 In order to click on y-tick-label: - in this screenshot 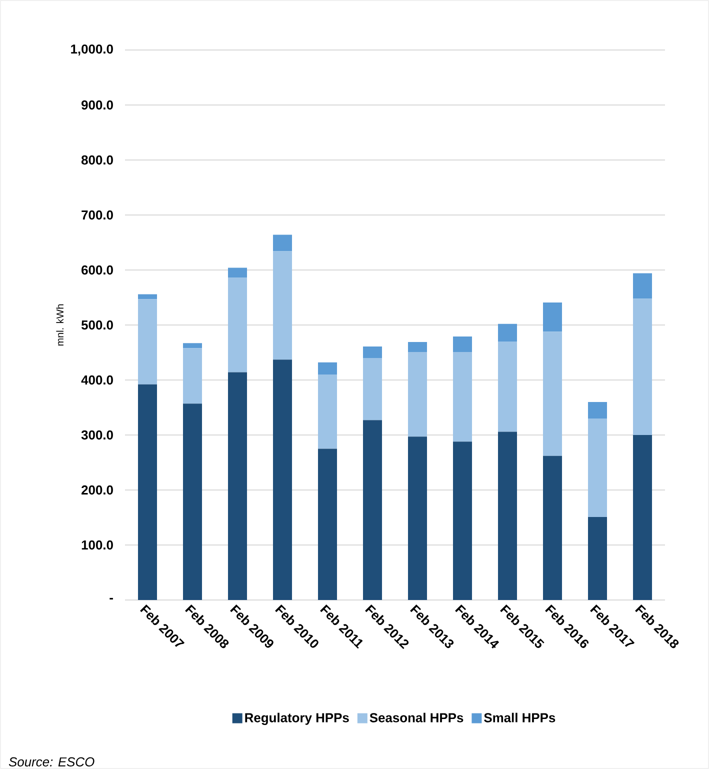, I will do `click(111, 599)`.